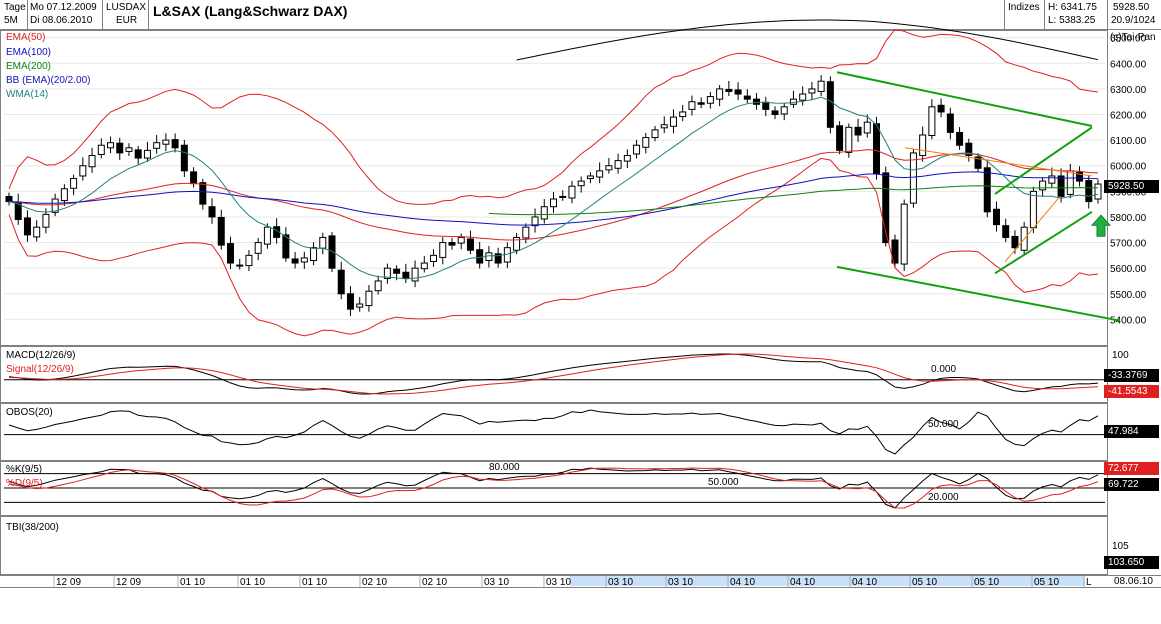 The height and width of the screenshot is (624, 1161). I want to click on y-tick-label: 5500.00, so click(1128, 295).